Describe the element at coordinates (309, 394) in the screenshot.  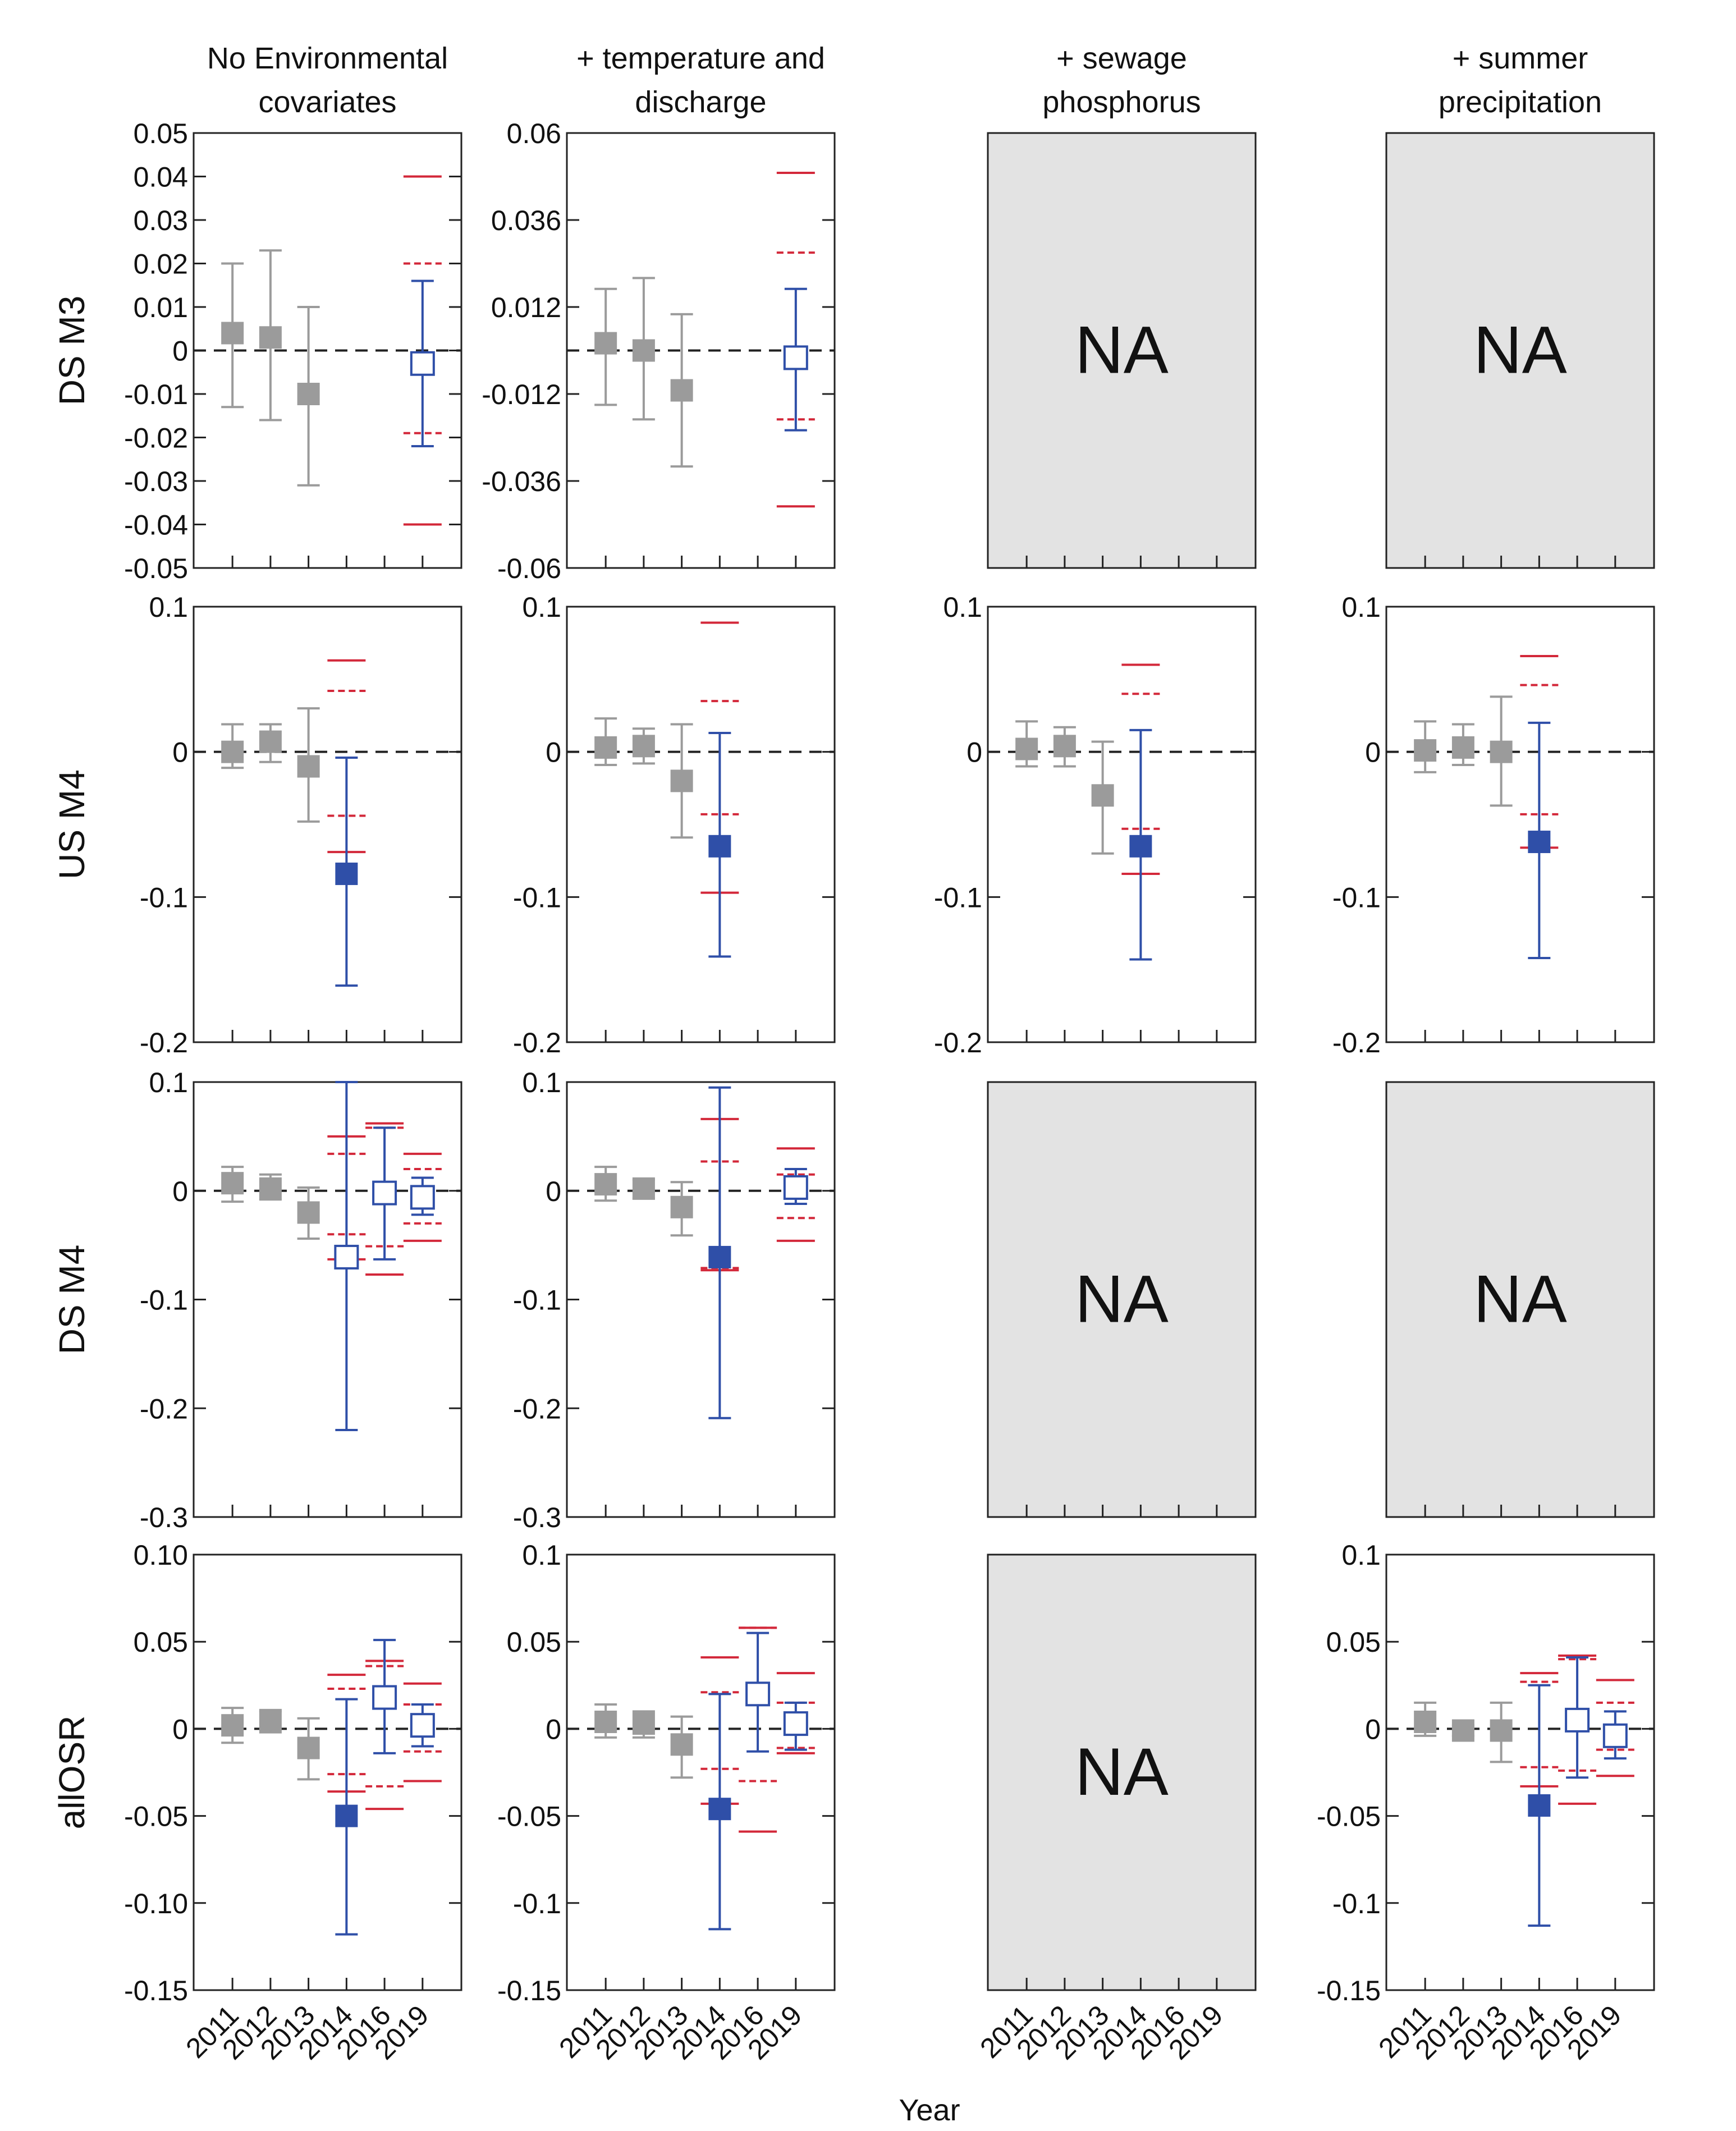
I see `panel-r1-c1-2013-estimate` at that location.